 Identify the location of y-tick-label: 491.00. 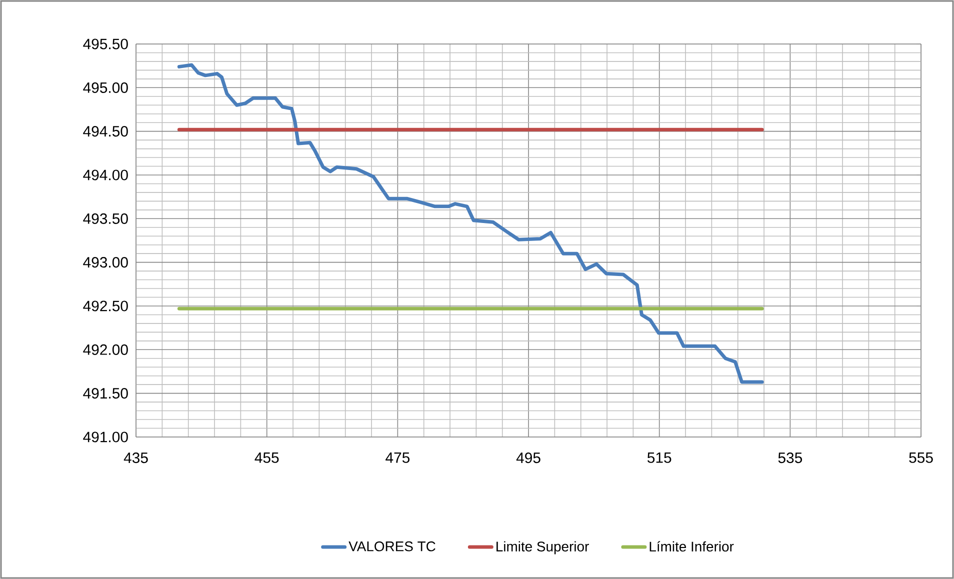
(105, 437).